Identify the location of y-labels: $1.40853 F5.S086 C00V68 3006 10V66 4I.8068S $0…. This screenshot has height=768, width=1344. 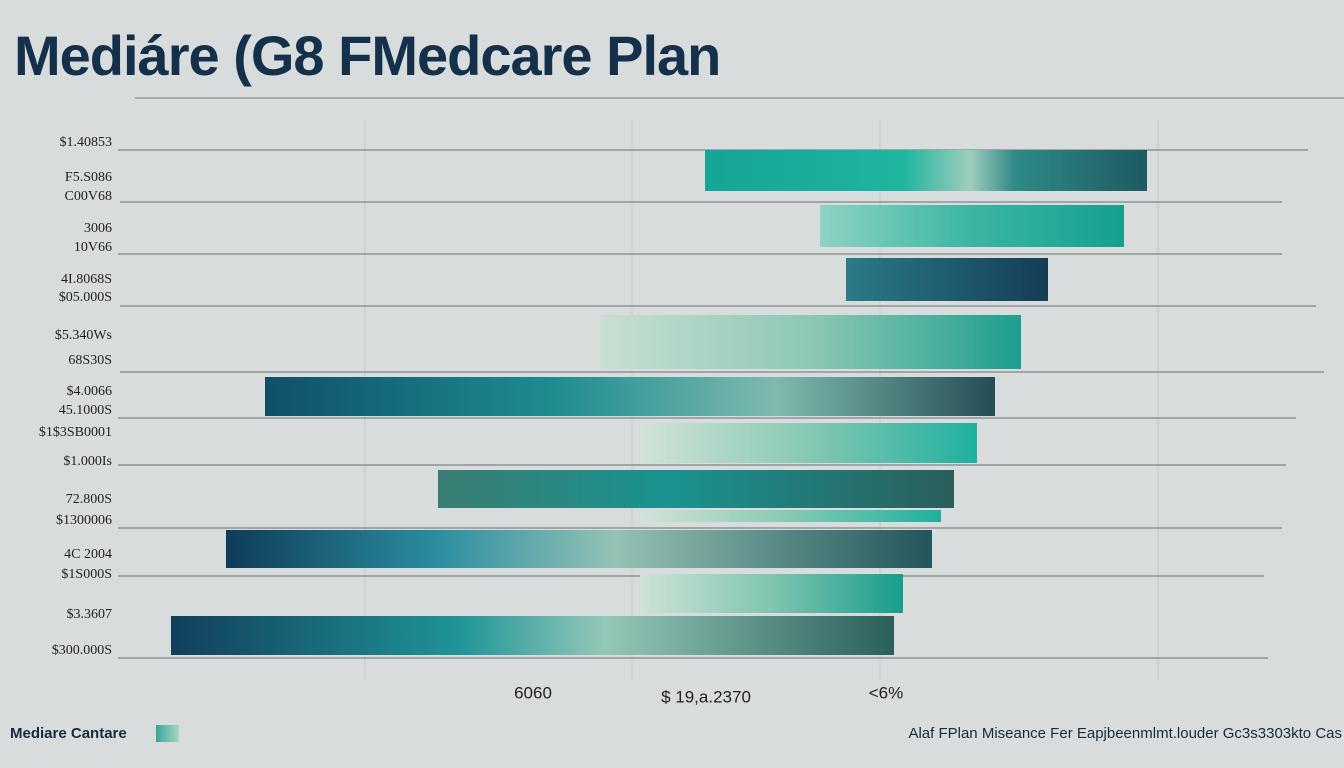
(75, 396).